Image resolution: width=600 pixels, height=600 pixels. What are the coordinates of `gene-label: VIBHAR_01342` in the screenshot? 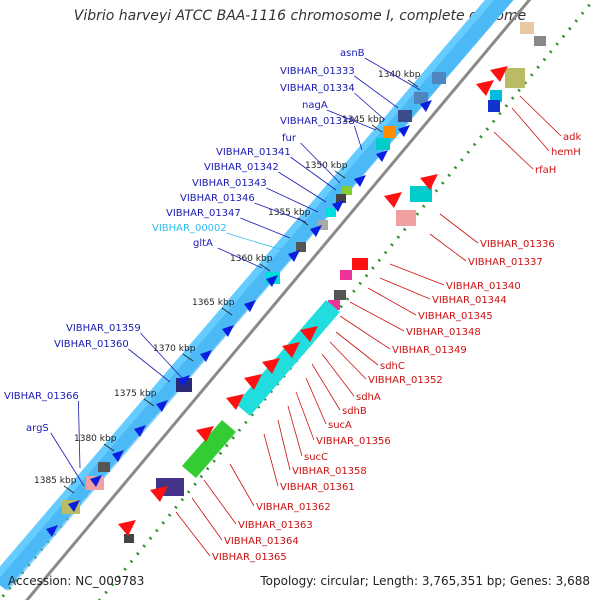 It's located at (241, 167).